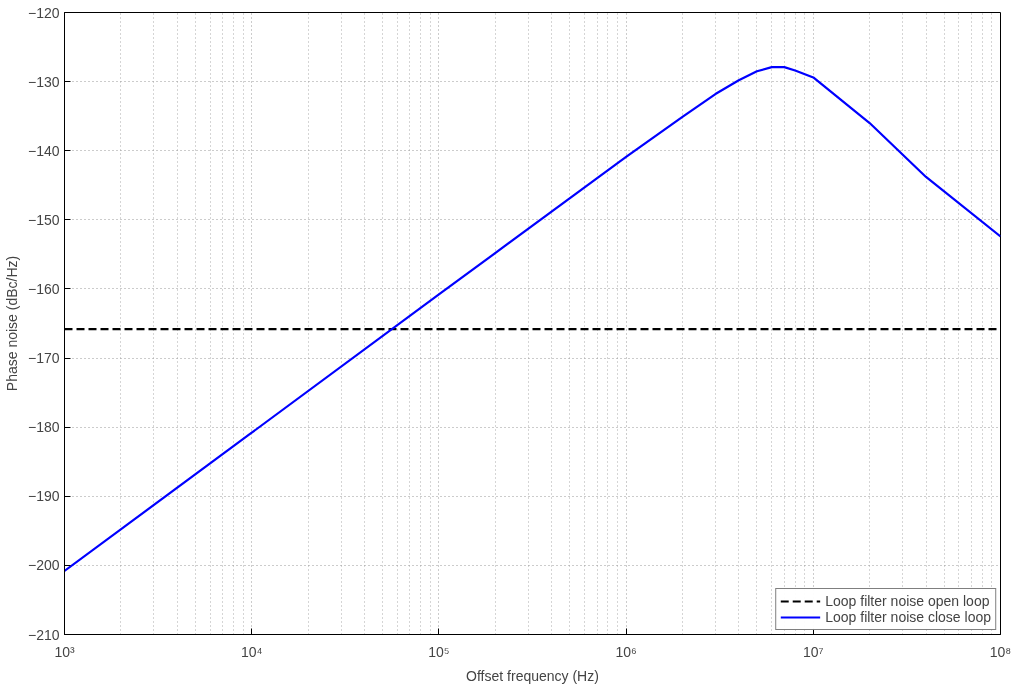  What do you see at coordinates (1000, 651) in the screenshot?
I see `x-tick-label: 10⁸` at bounding box center [1000, 651].